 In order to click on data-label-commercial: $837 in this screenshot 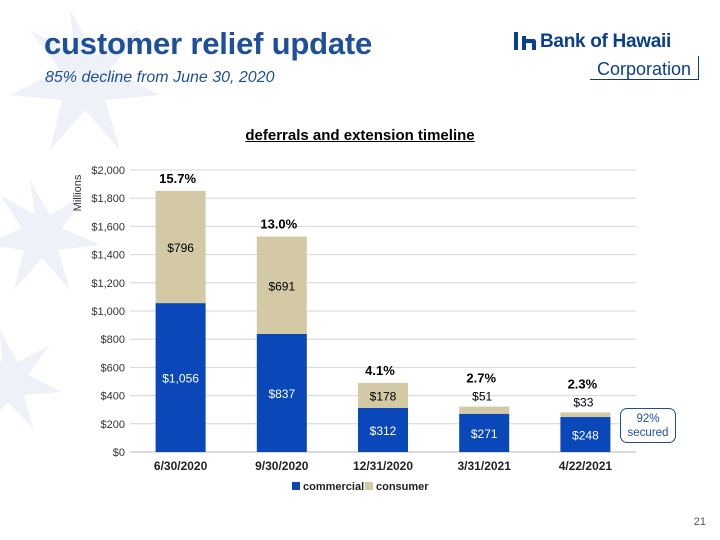, I will do `click(281, 394)`.